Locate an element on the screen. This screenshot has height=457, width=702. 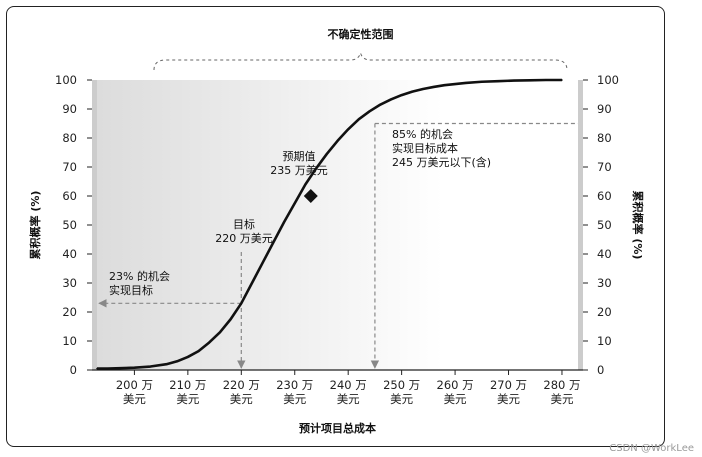
y-tick-label-right: 30 is located at coordinates (604, 283).